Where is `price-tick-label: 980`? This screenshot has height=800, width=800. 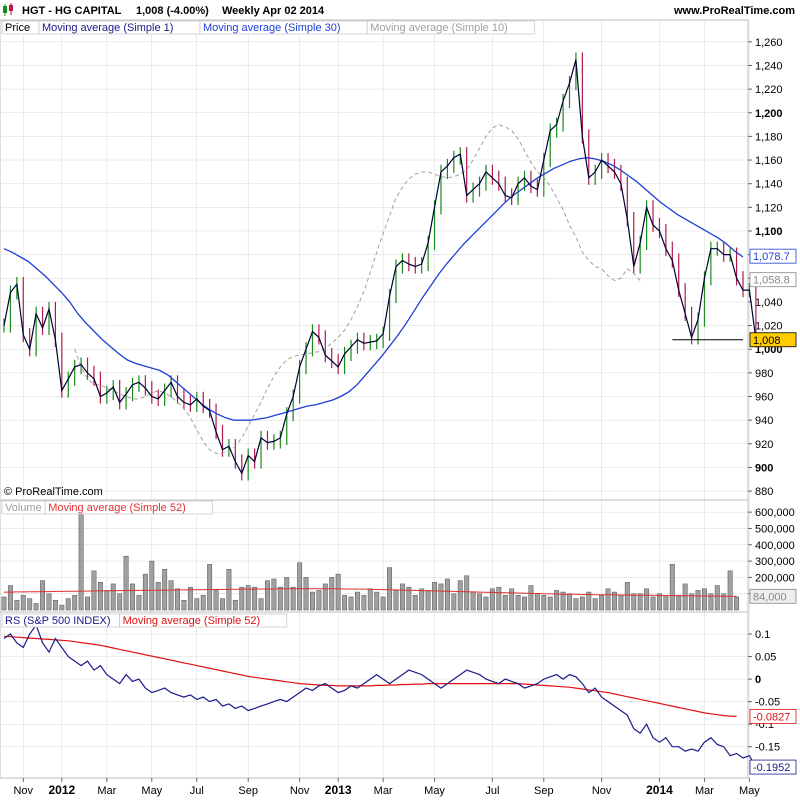 price-tick-label: 980 is located at coordinates (764, 374).